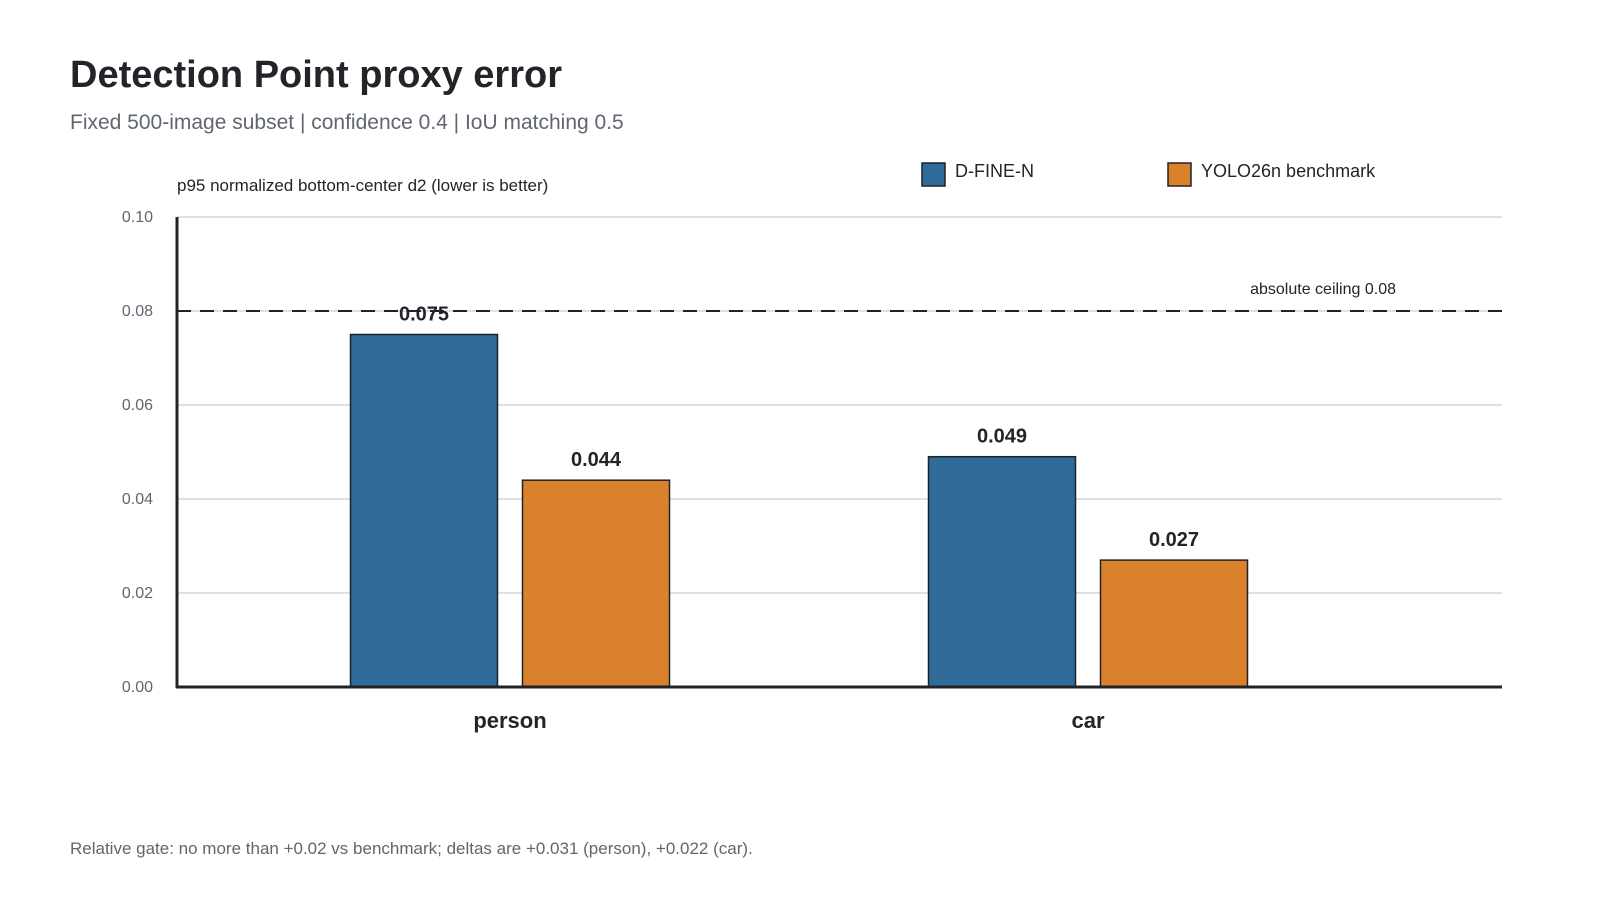  What do you see at coordinates (994, 171) in the screenshot?
I see `legend-label: D-FINE-N` at bounding box center [994, 171].